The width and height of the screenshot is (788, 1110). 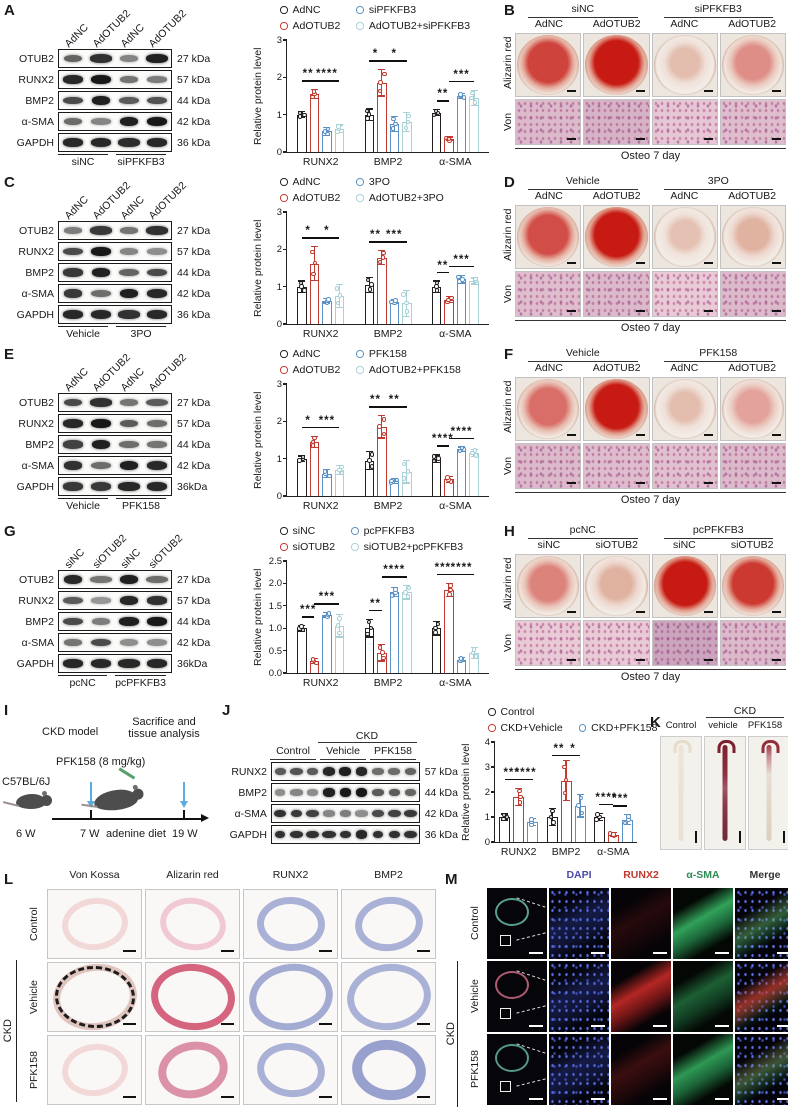 What do you see at coordinates (650, 182) in the screenshot?
I see `group-headers: Vehicle 3PO` at bounding box center [650, 182].